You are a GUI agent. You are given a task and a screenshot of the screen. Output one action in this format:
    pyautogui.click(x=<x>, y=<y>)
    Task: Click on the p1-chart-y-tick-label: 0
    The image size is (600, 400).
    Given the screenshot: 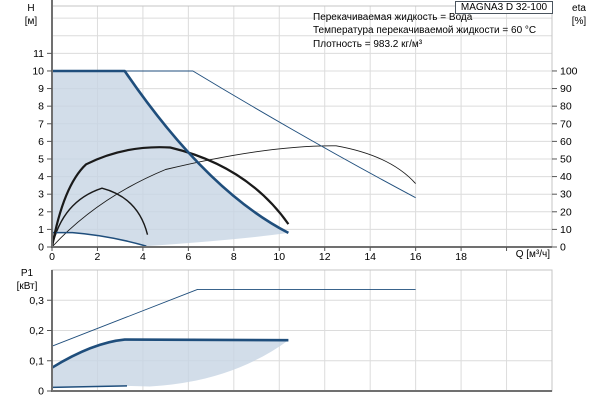 What is the action you would take?
    pyautogui.click(x=41, y=392)
    